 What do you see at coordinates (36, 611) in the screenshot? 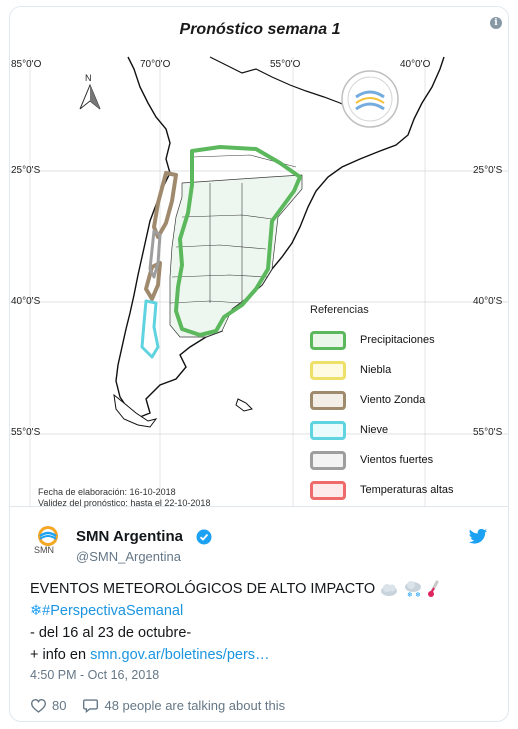
I see `snowflake-icon: ❄` at bounding box center [36, 611].